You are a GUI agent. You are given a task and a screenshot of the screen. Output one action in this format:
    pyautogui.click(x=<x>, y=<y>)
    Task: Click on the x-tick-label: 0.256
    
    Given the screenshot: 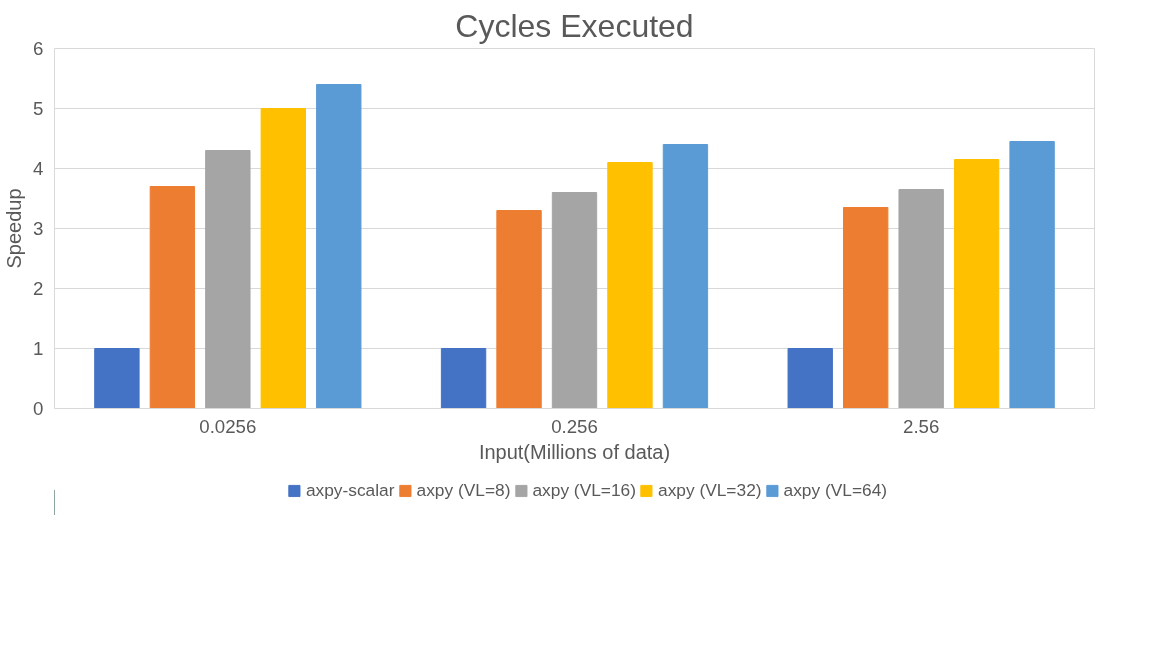 What is the action you would take?
    pyautogui.click(x=574, y=426)
    